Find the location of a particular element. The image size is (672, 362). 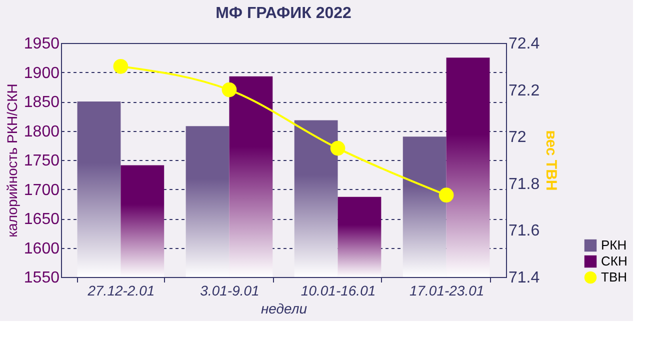

y-tick-label: 1700 is located at coordinates (42, 190).